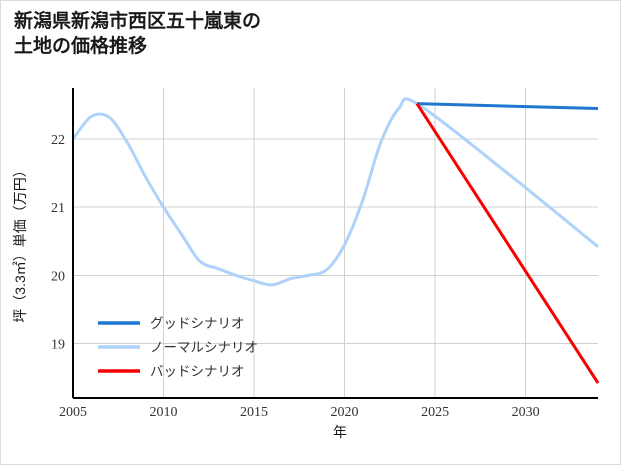 The height and width of the screenshot is (465, 621). What do you see at coordinates (58, 344) in the screenshot?
I see `y-tick-label-0: 19` at bounding box center [58, 344].